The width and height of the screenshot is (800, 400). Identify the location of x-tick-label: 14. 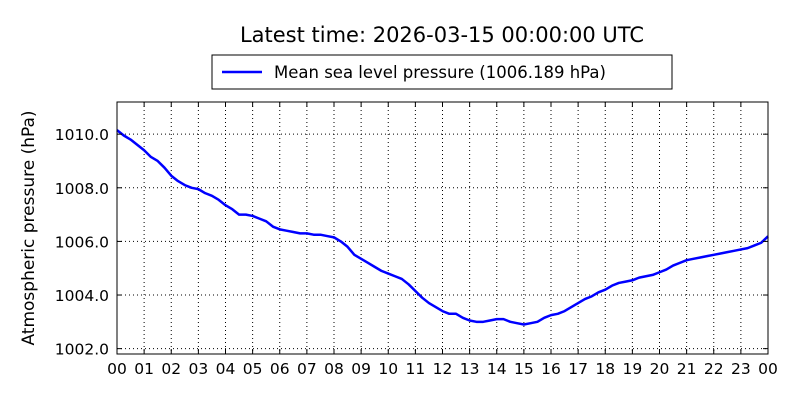
(497, 369).